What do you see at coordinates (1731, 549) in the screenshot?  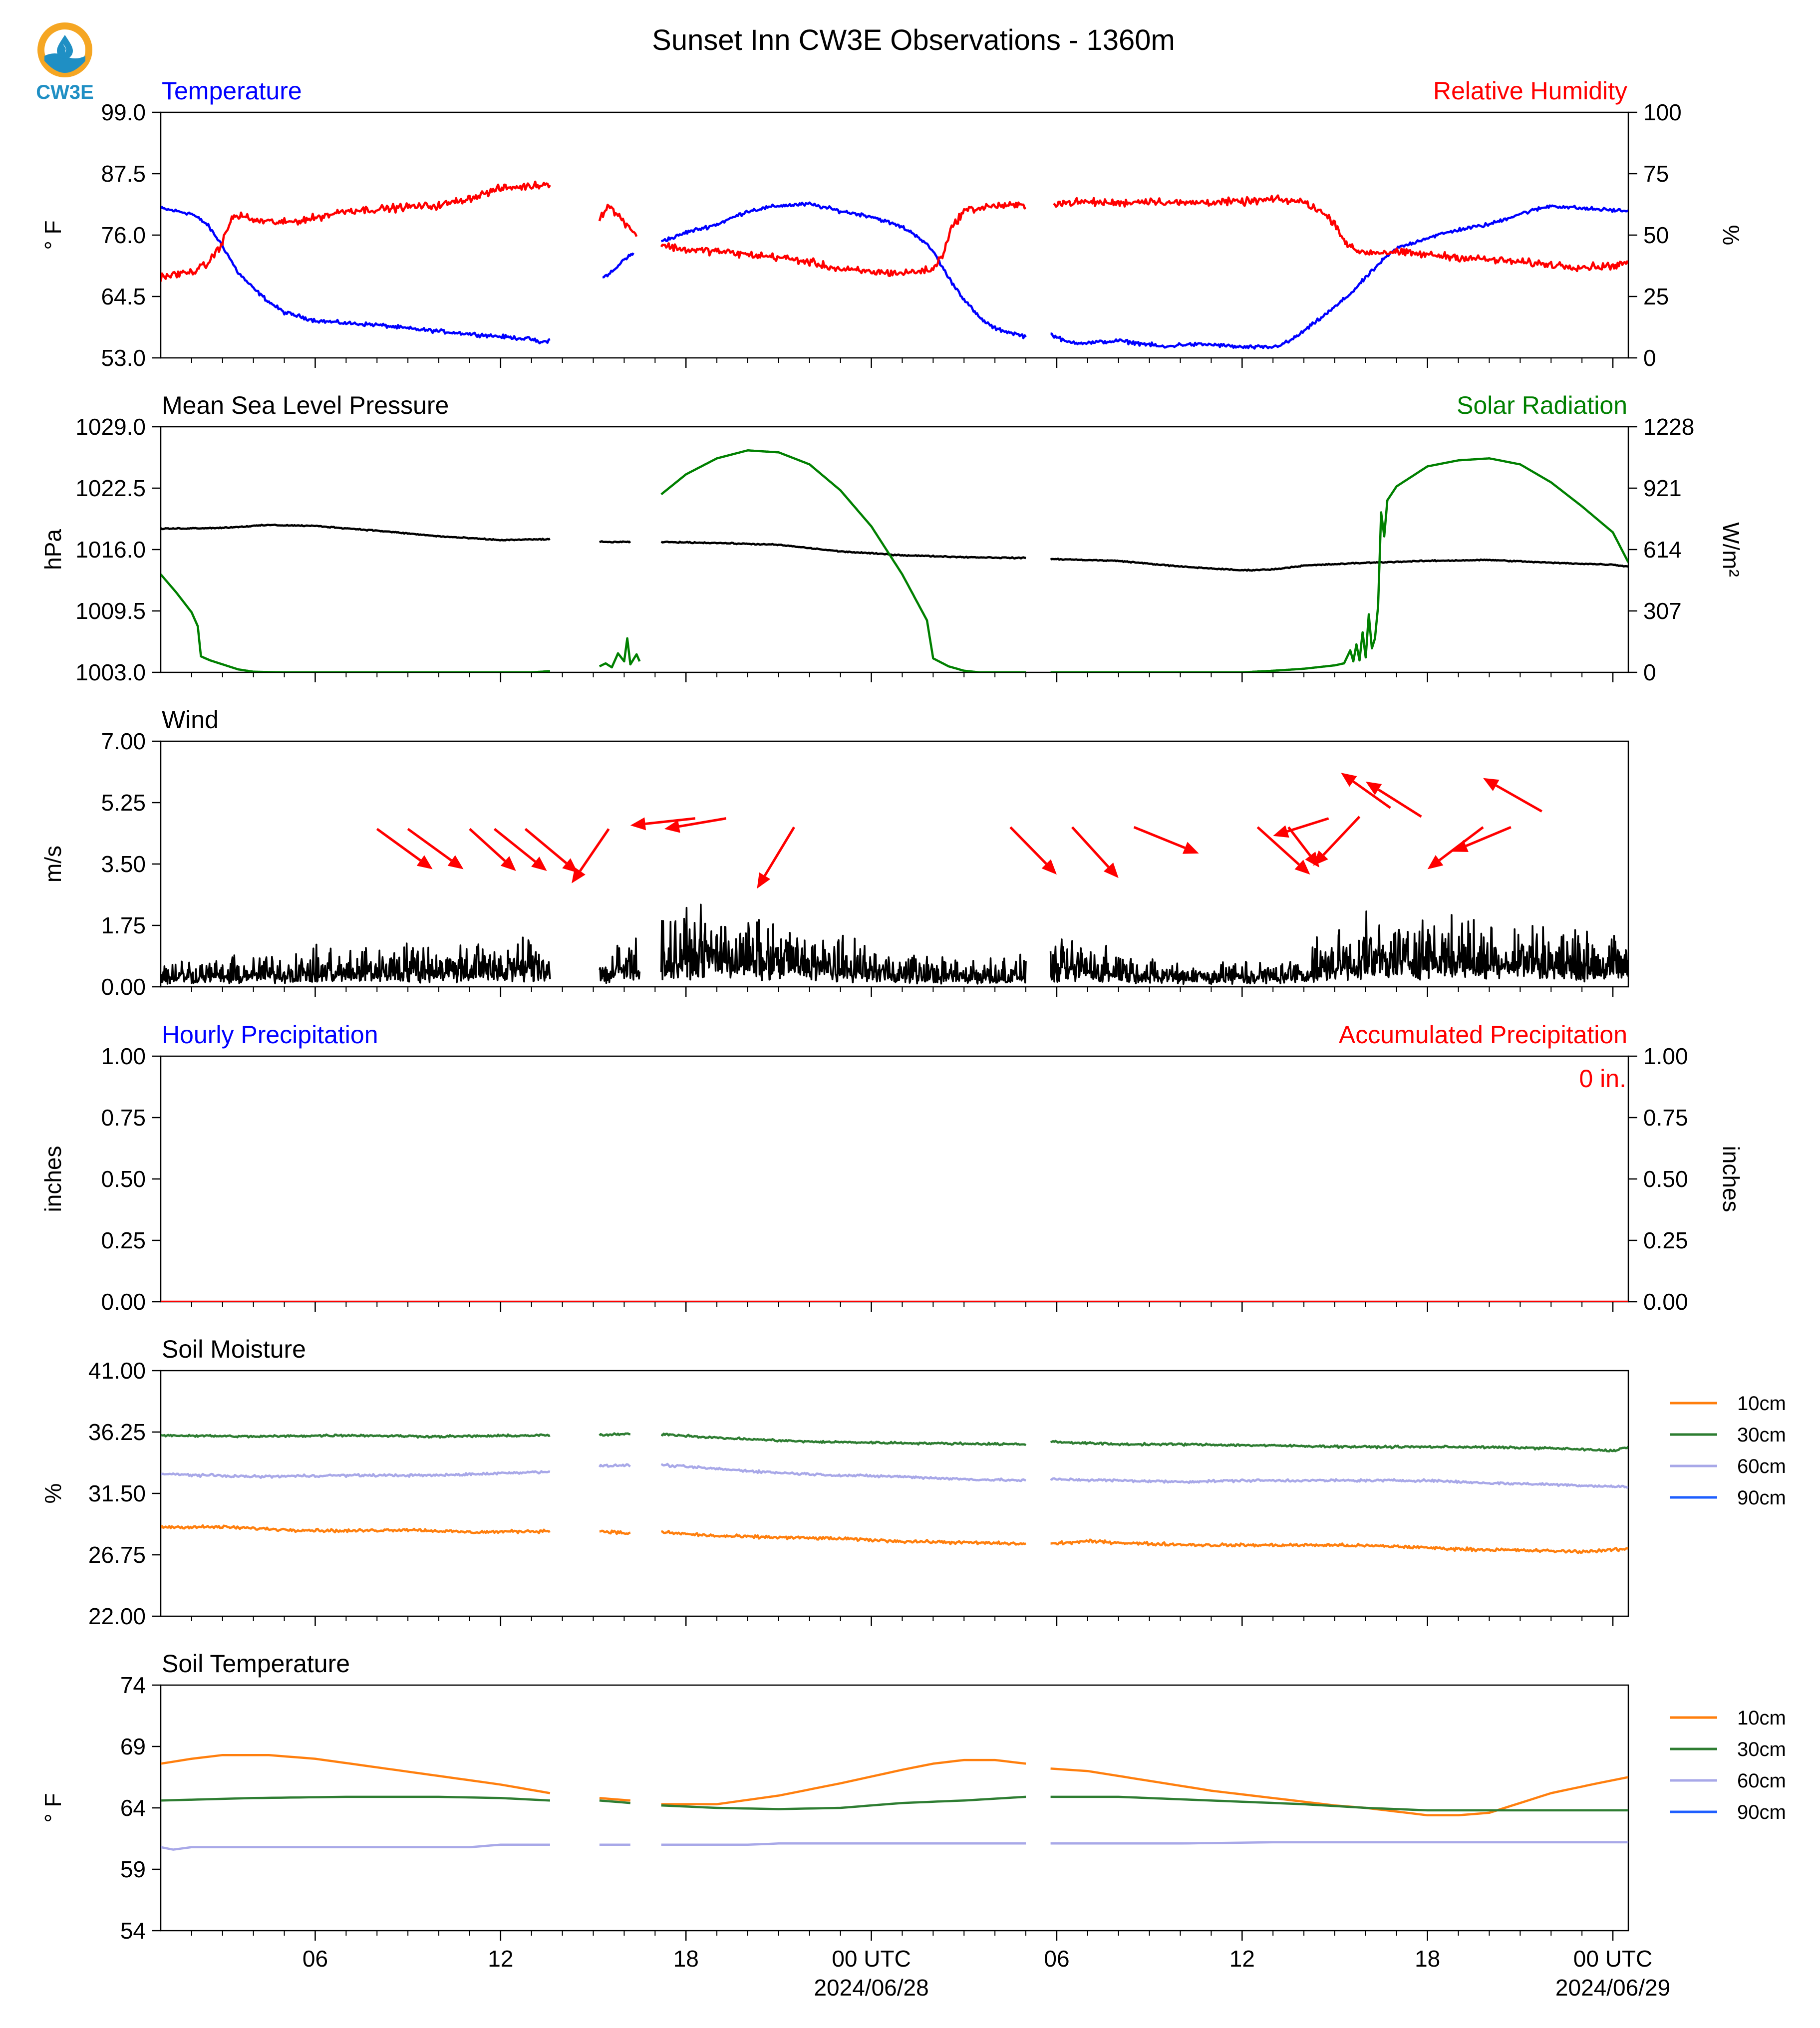 I see `y-axis-label-right: W/m²` at bounding box center [1731, 549].